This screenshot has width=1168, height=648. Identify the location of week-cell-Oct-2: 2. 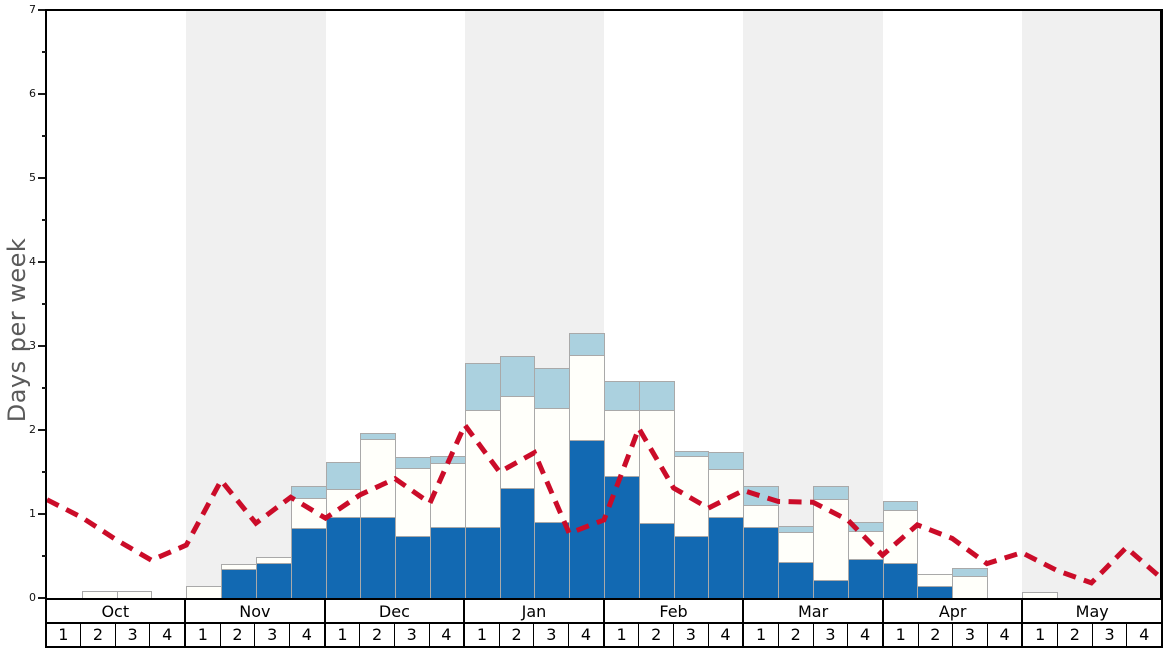
(97, 635).